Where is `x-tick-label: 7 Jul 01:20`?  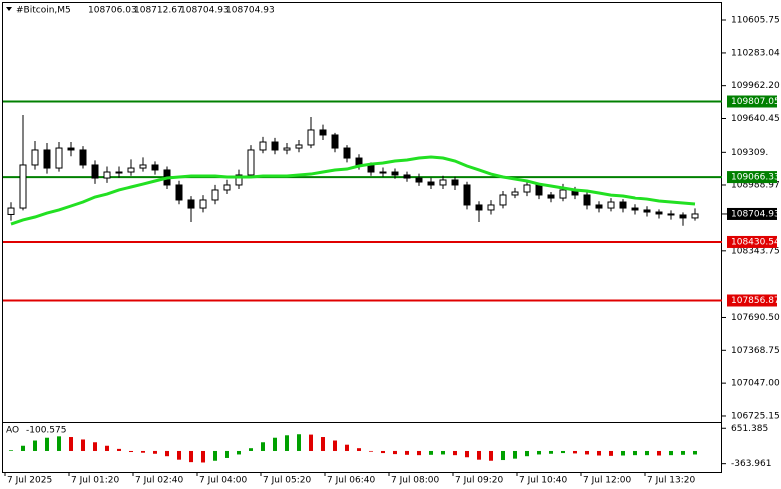
x-tick-label: 7 Jul 01:20 is located at coordinates (95, 481).